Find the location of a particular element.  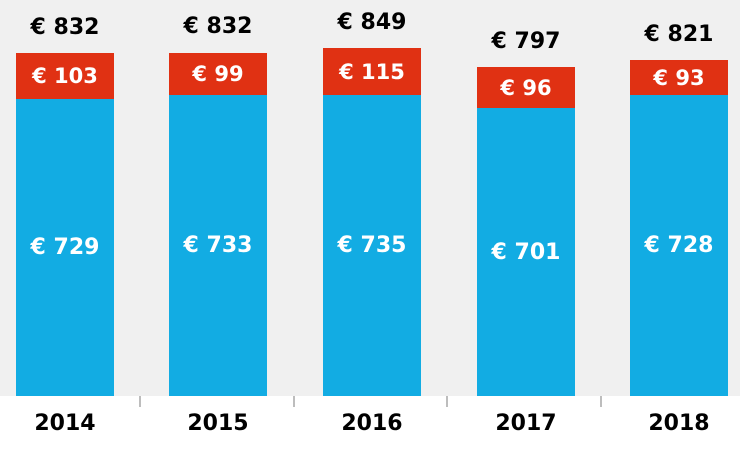

bottom-segment-2014: € 729 is located at coordinates (65, 247).